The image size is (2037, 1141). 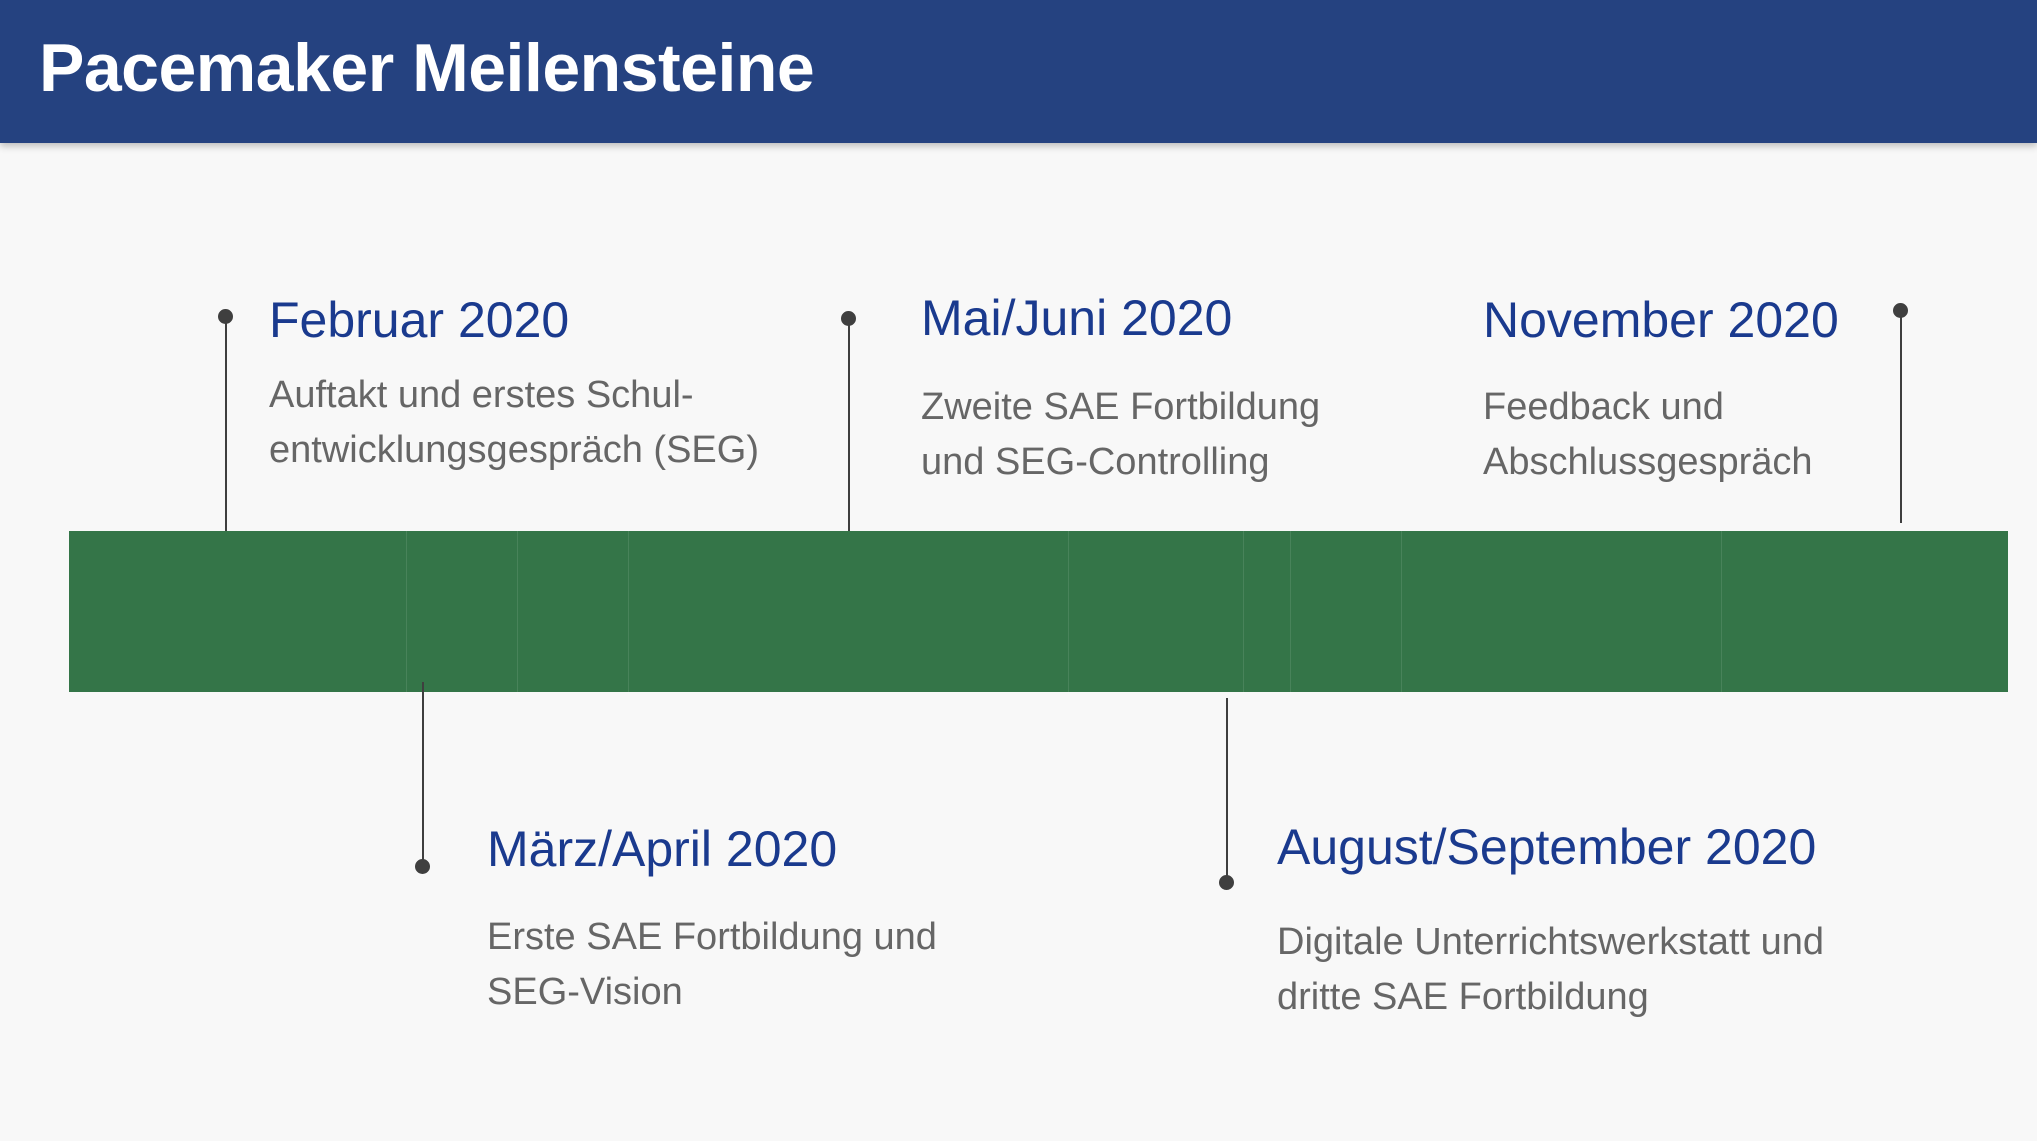 What do you see at coordinates (1095, 462) in the screenshot?
I see `milestone-3-description-line-2: und SEG-Controlling` at bounding box center [1095, 462].